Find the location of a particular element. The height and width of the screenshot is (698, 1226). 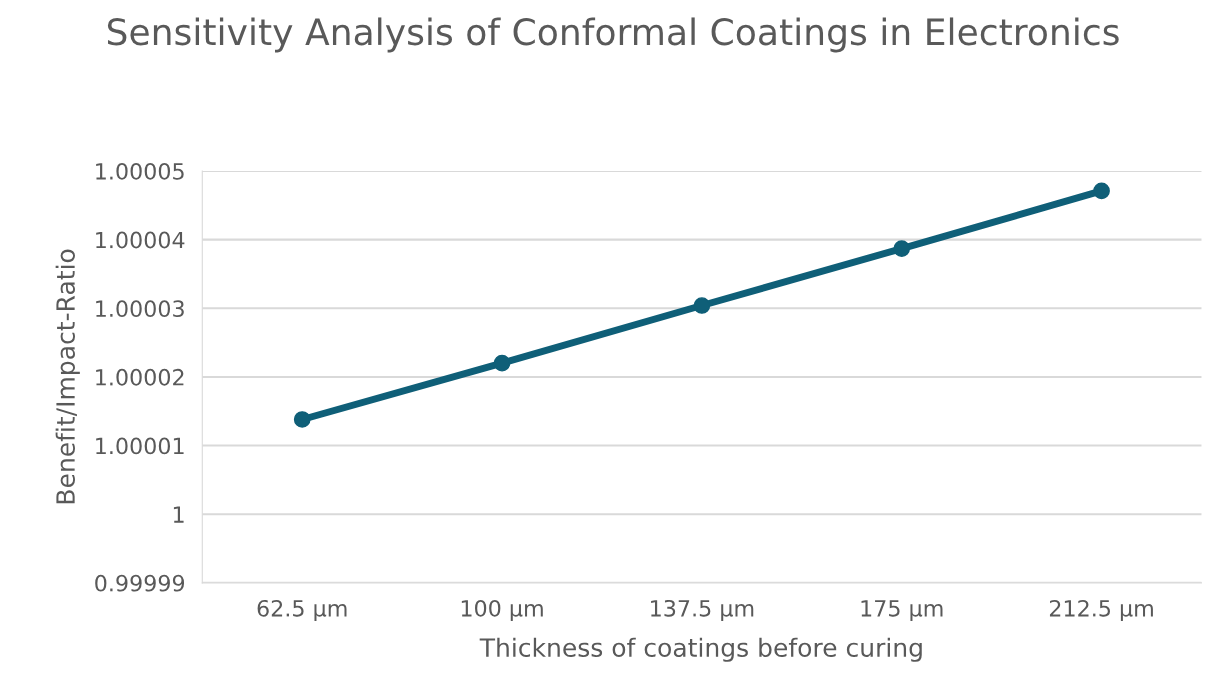

x-tick-label: 212.5 µm is located at coordinates (1101, 610).